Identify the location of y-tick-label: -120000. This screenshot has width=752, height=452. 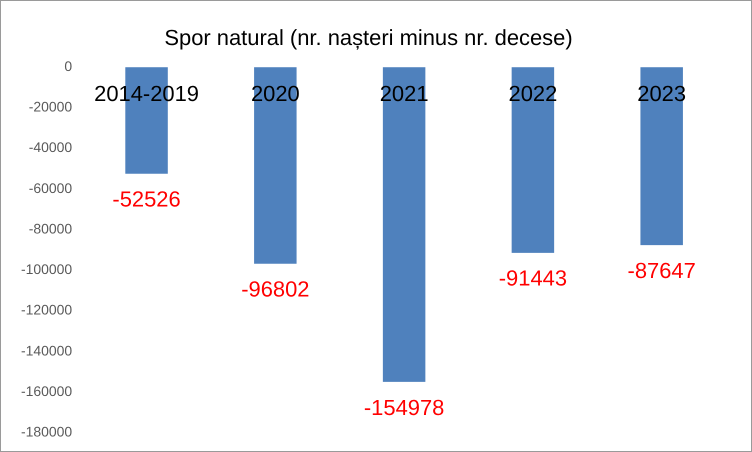
(46, 310).